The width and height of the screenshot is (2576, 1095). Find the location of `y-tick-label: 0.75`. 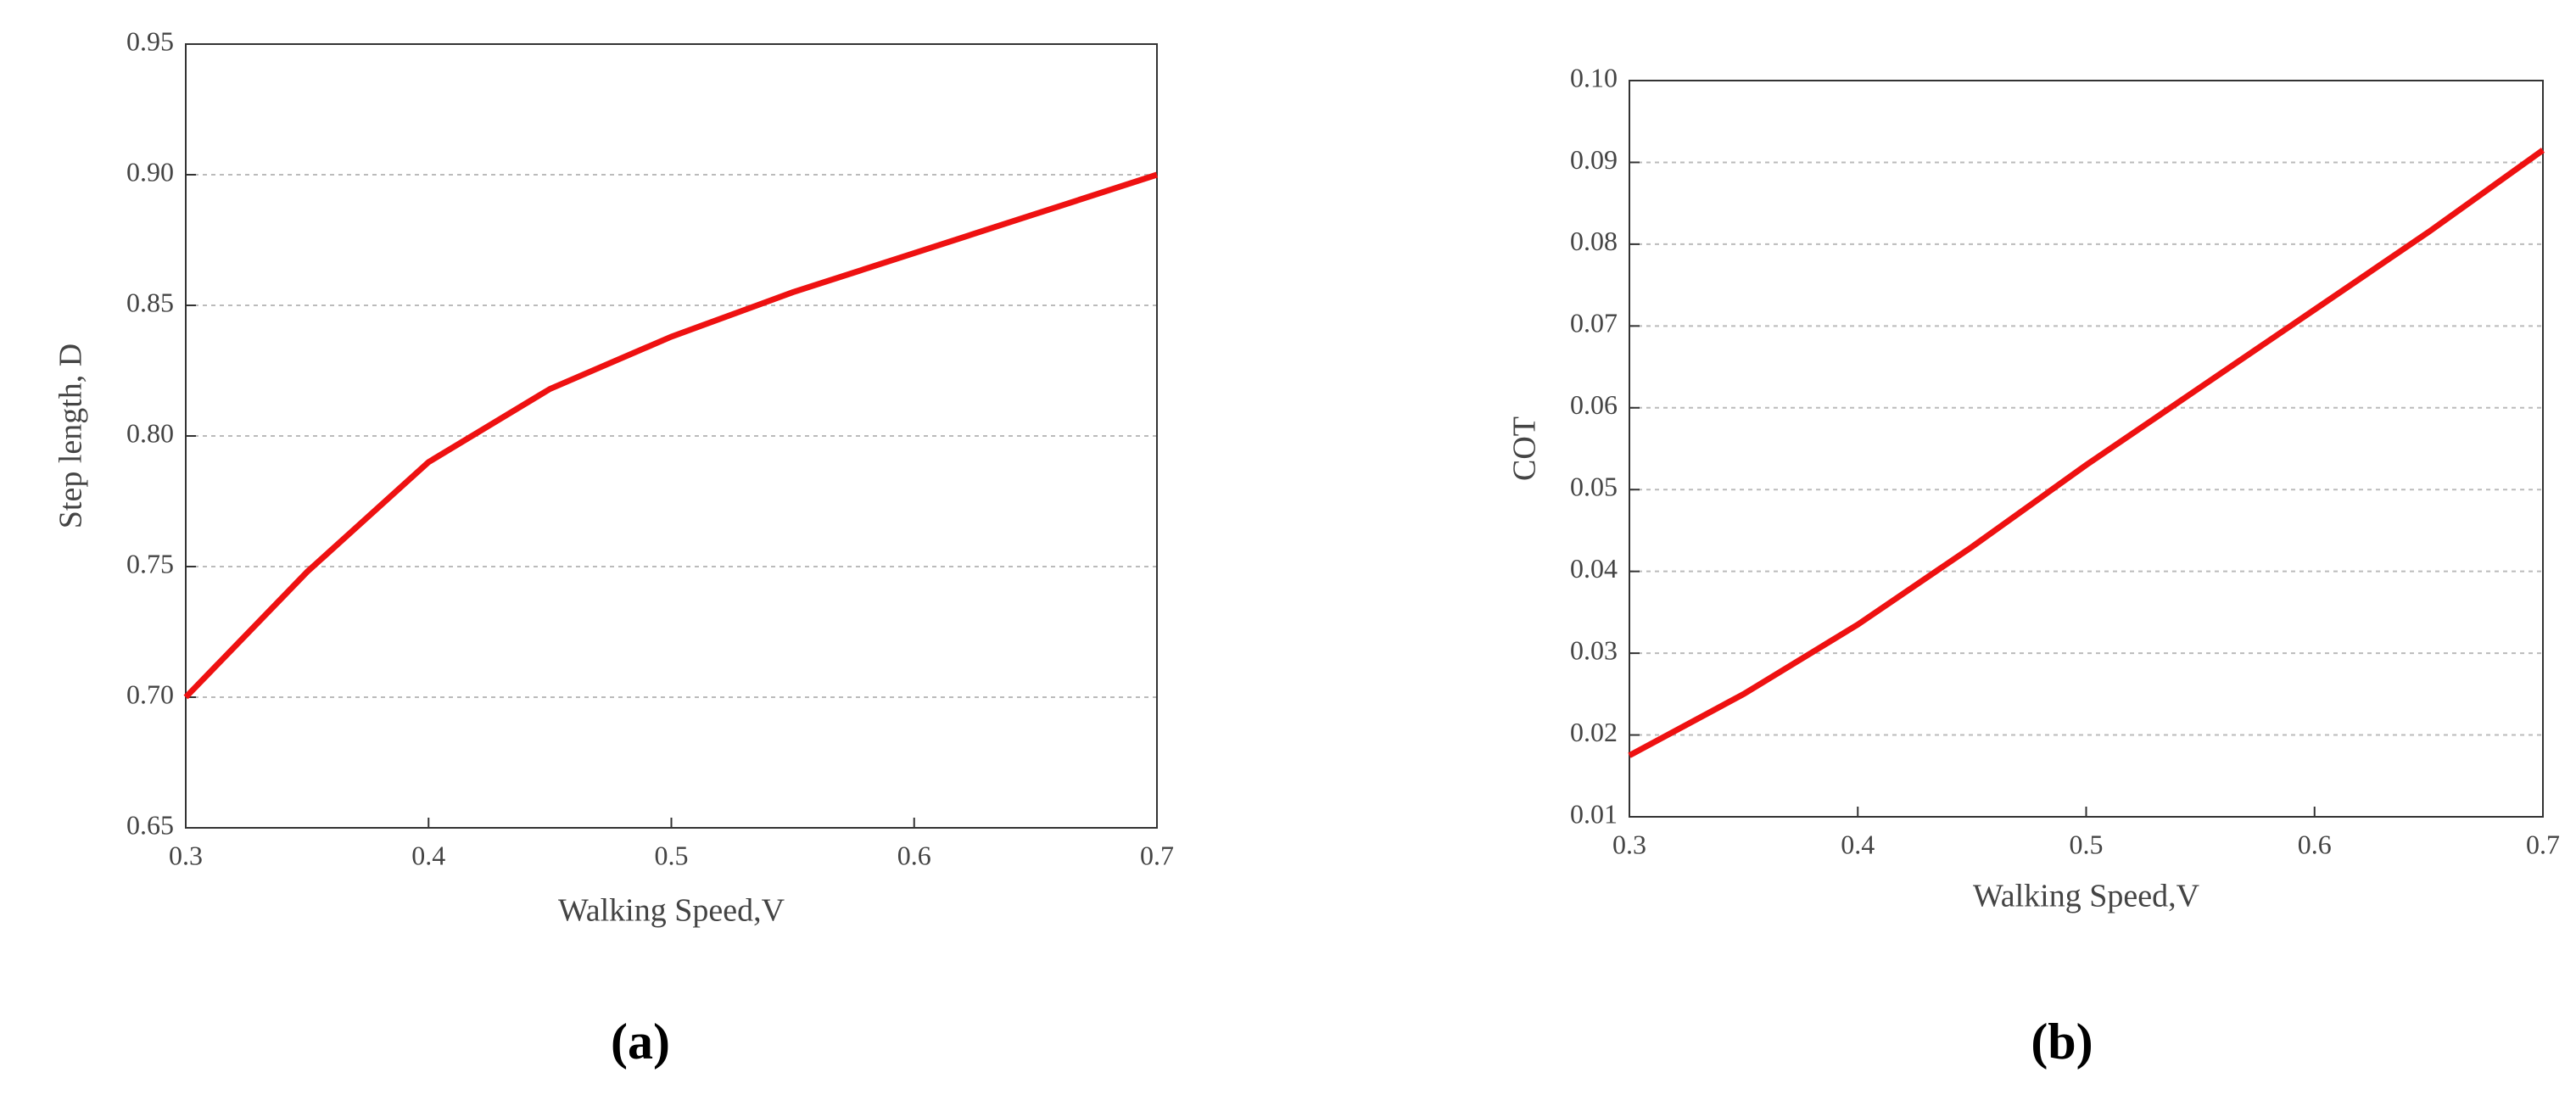

y-tick-label: 0.75 is located at coordinates (150, 563).